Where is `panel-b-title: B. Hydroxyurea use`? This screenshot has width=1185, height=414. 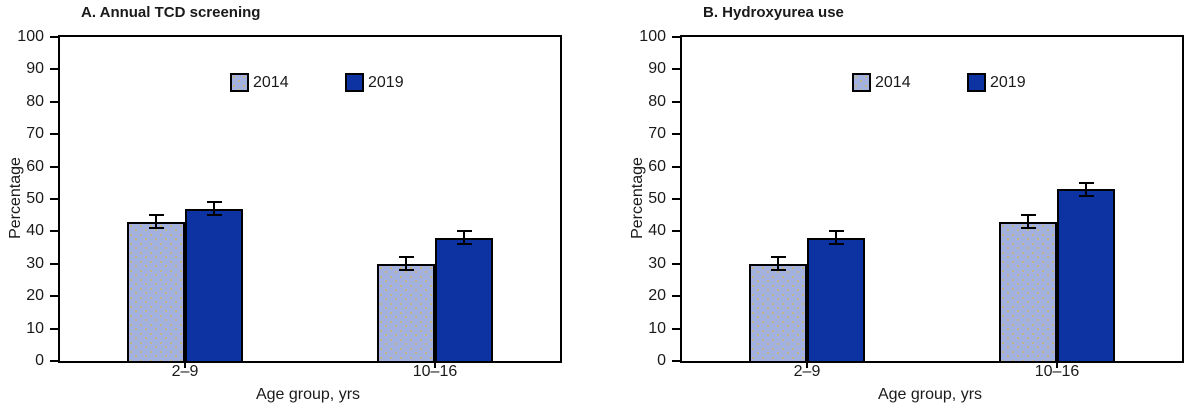 panel-b-title: B. Hydroxyurea use is located at coordinates (773, 12).